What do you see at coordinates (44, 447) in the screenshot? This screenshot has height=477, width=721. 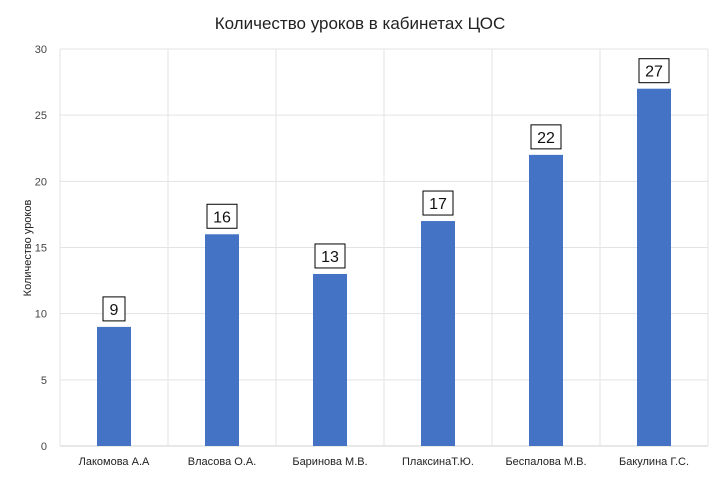 I see `y-tick-label: 0` at bounding box center [44, 447].